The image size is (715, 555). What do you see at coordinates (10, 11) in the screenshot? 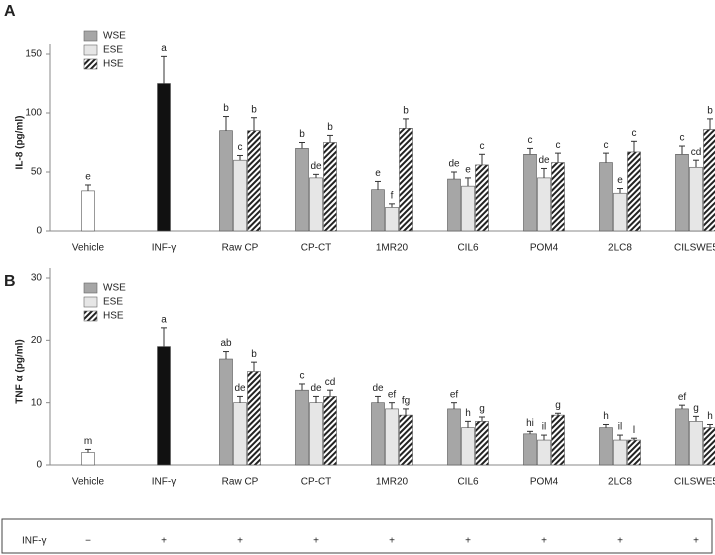
I see `panel-label: A` at bounding box center [10, 11].